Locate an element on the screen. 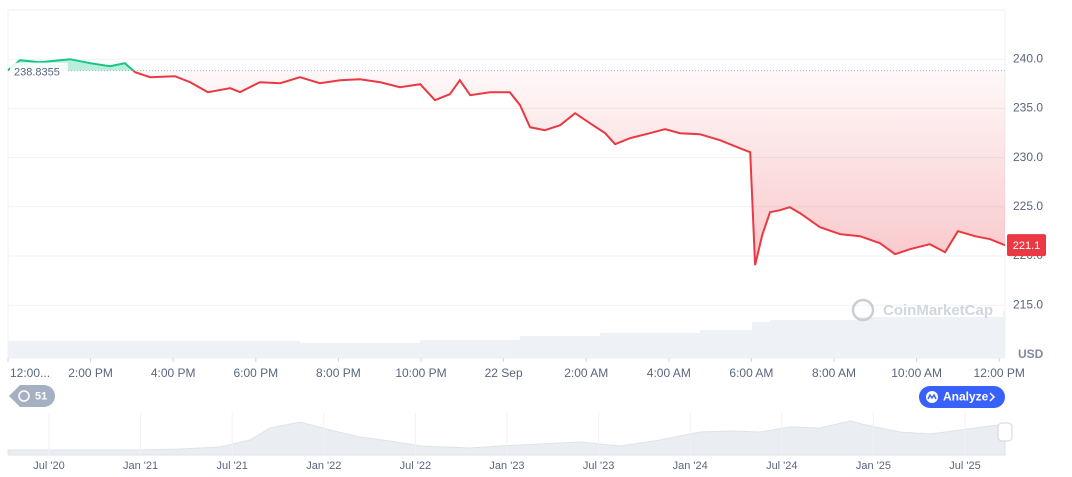 The height and width of the screenshot is (477, 1072). watermark-text: CoinMarketCap is located at coordinates (938, 310).